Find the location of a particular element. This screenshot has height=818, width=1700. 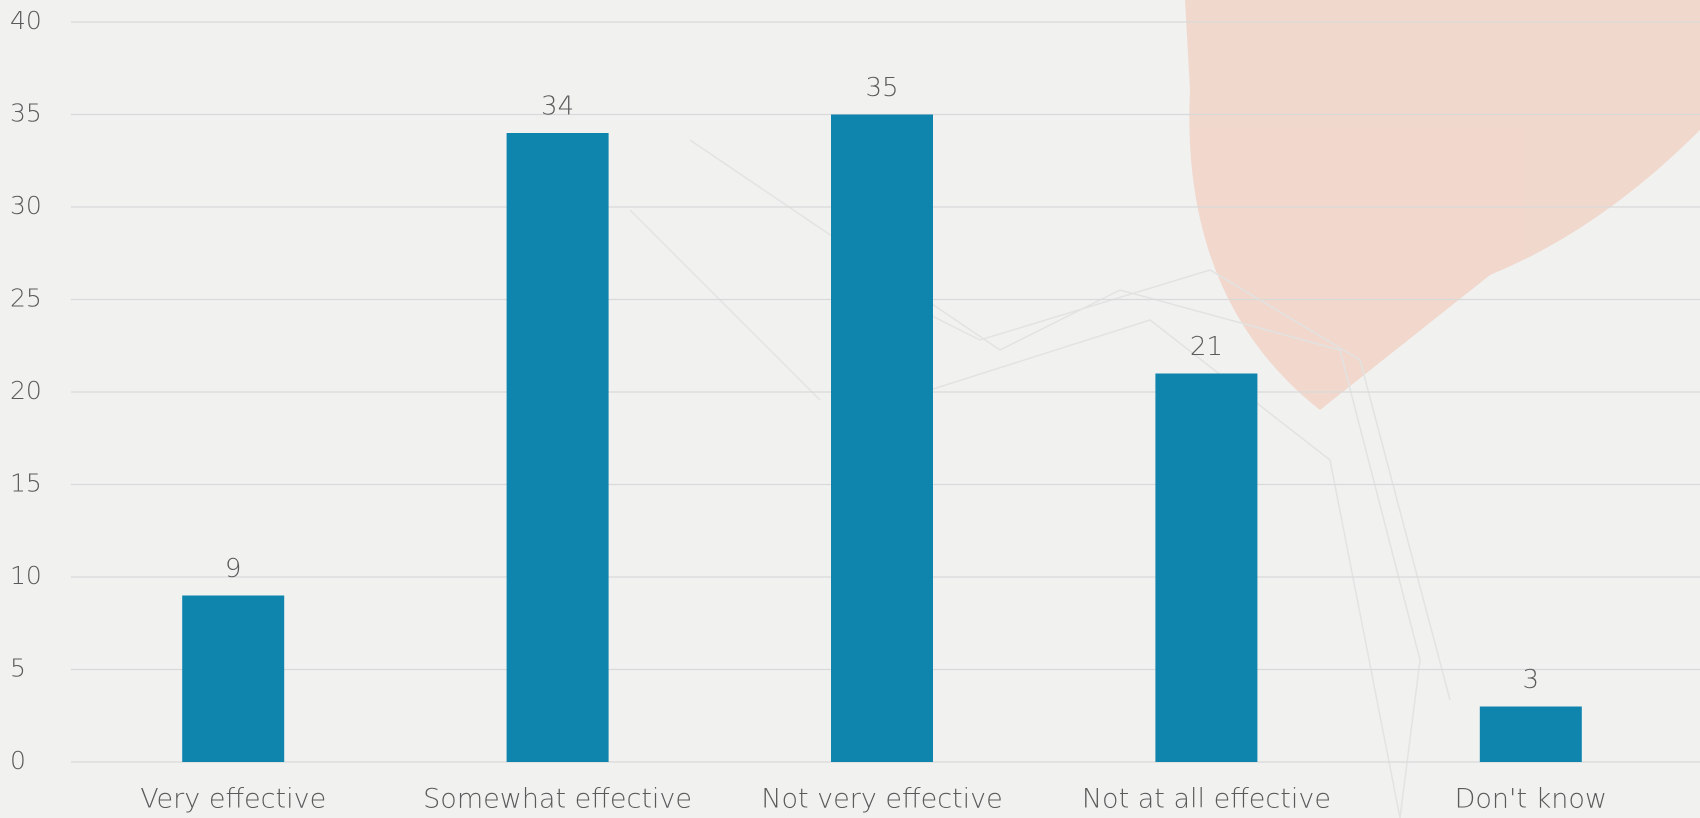

y-tick-label: 35 is located at coordinates (26, 113).